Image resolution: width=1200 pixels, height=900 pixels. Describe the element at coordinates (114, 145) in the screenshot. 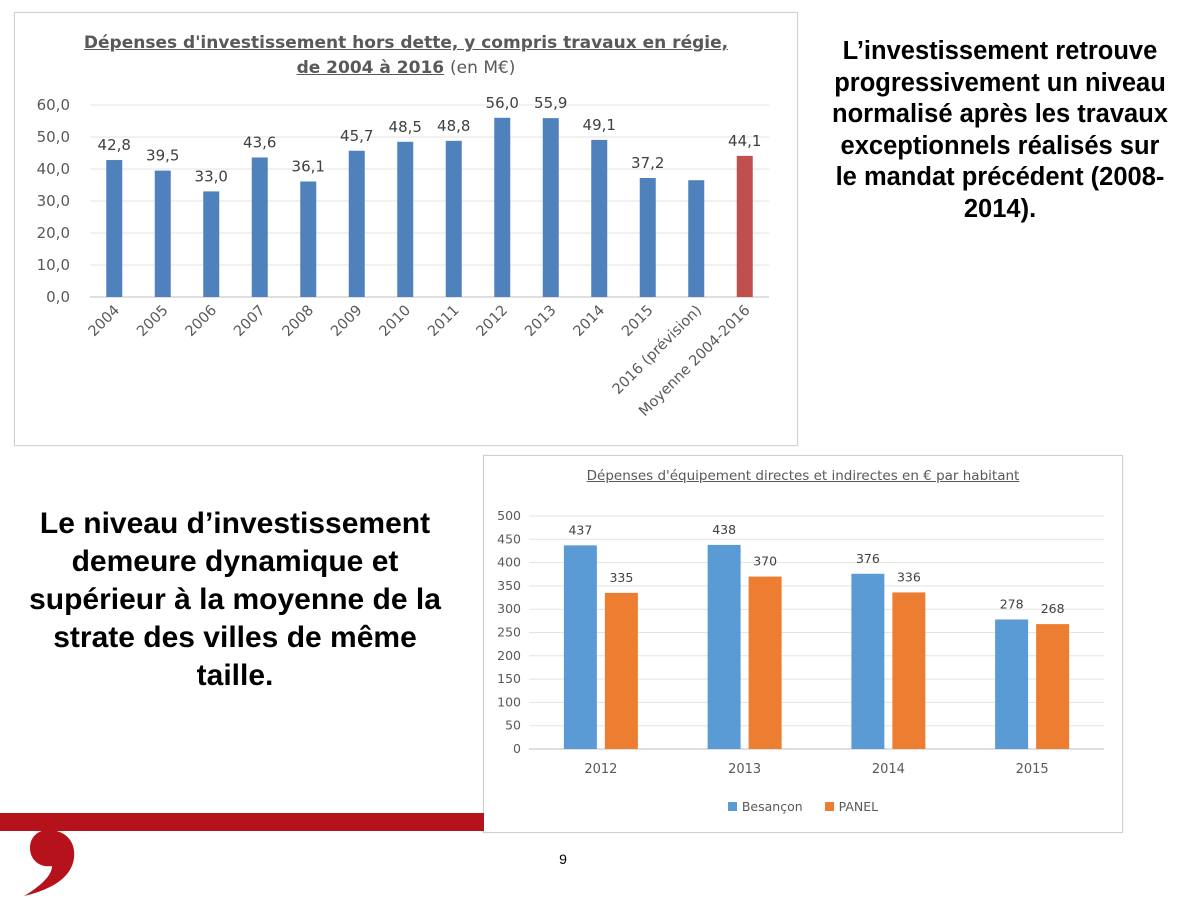

I see `data-label: 42,8` at that location.